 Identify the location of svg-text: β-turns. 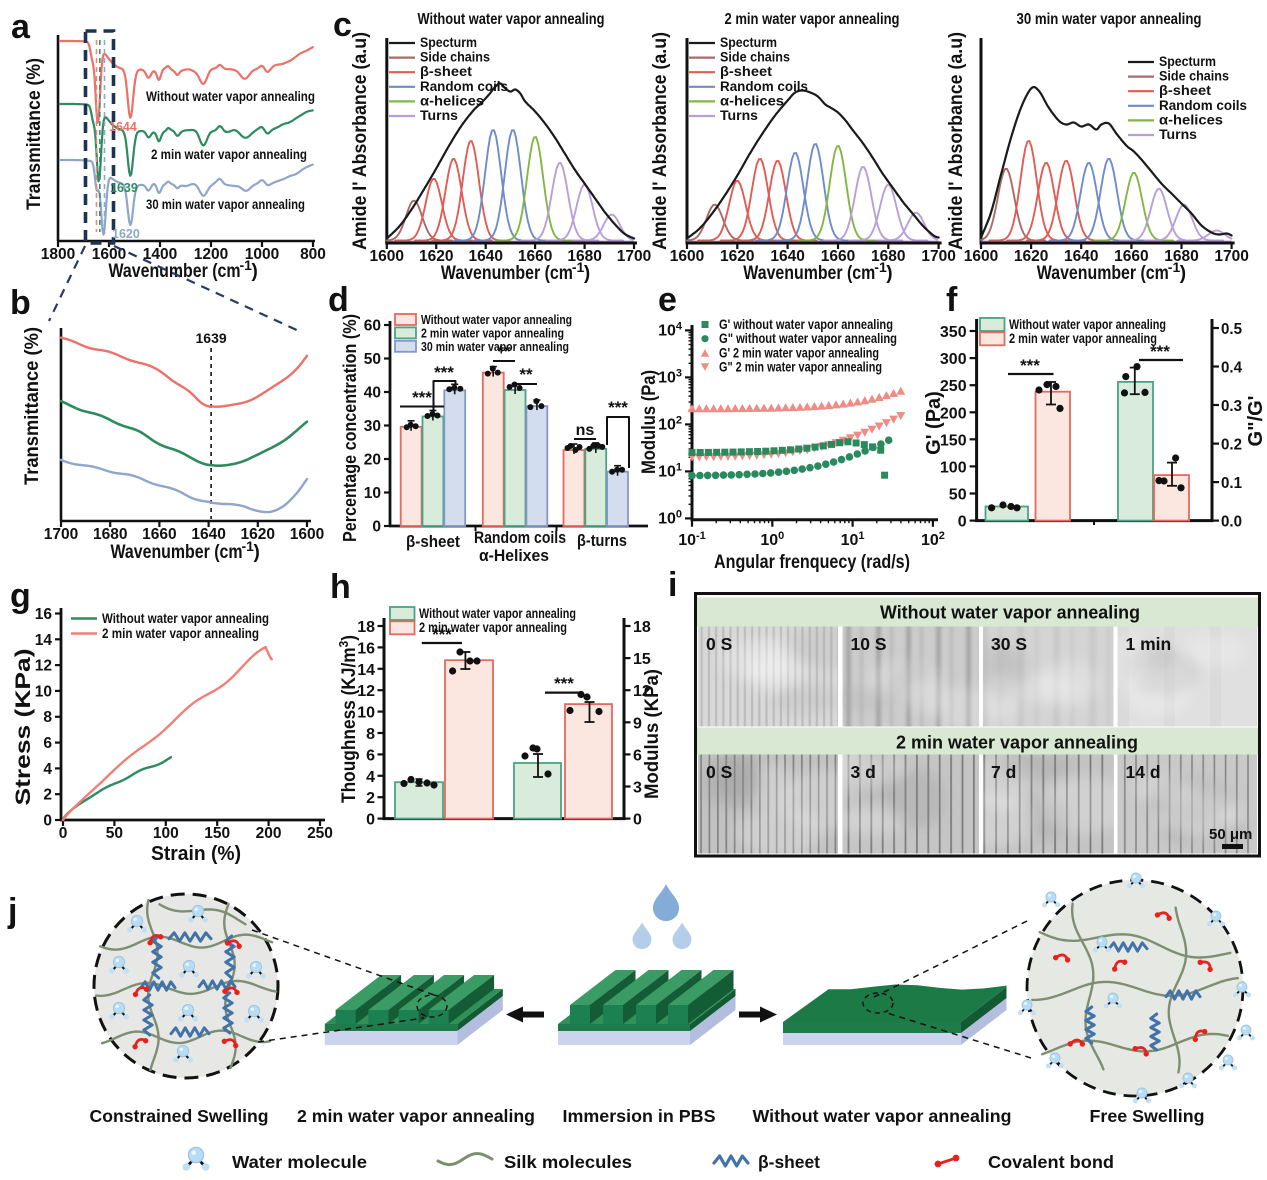
(602, 540).